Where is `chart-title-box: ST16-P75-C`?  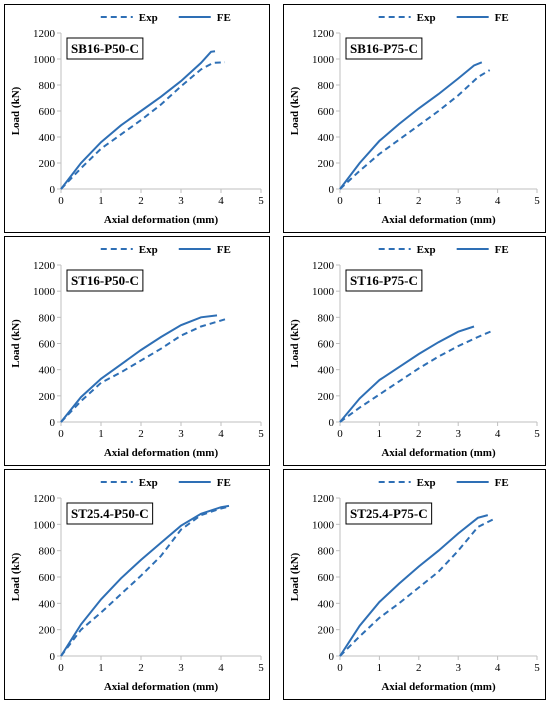 chart-title-box: ST16-P75-C is located at coordinates (384, 280).